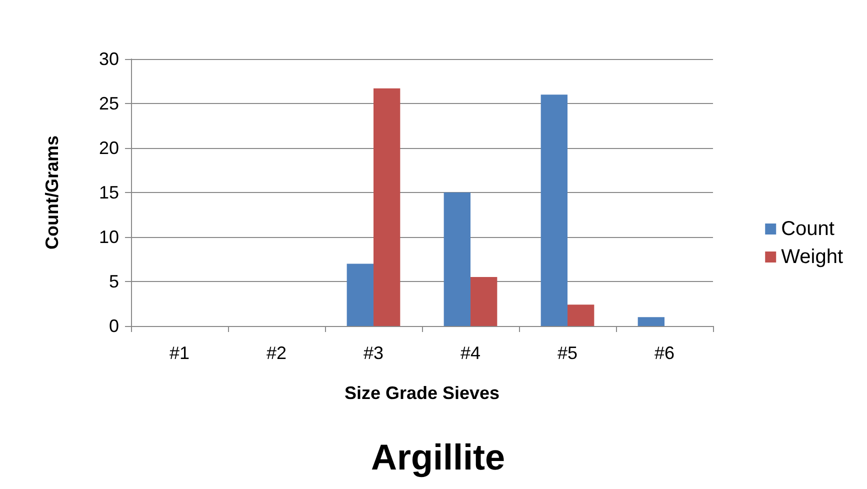 The height and width of the screenshot is (489, 867). Describe the element at coordinates (52, 192) in the screenshot. I see `y-axis-title: Count/Grams` at that location.